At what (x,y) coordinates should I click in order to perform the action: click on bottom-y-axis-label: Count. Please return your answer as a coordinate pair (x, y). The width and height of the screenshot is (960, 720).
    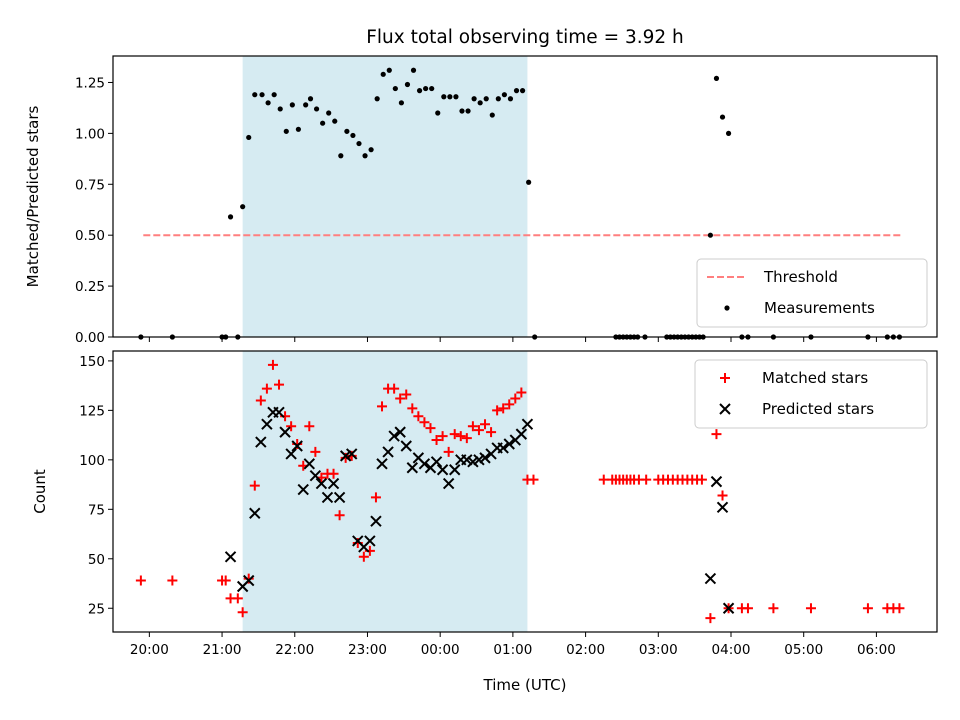
    Looking at the image, I should click on (40, 491).